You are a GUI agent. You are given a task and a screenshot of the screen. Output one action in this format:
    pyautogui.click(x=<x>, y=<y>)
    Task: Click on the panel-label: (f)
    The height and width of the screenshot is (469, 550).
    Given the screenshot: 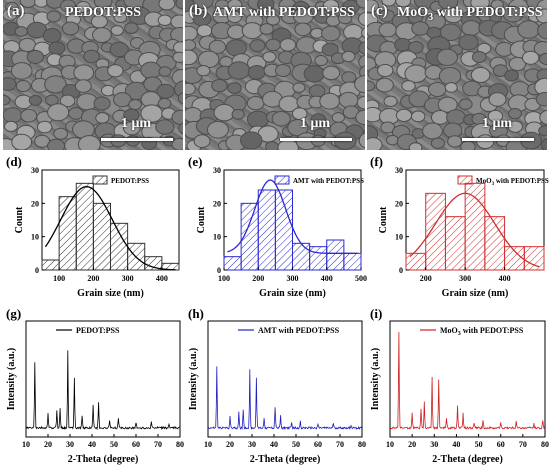 What is the action you would take?
    pyautogui.click(x=376, y=161)
    